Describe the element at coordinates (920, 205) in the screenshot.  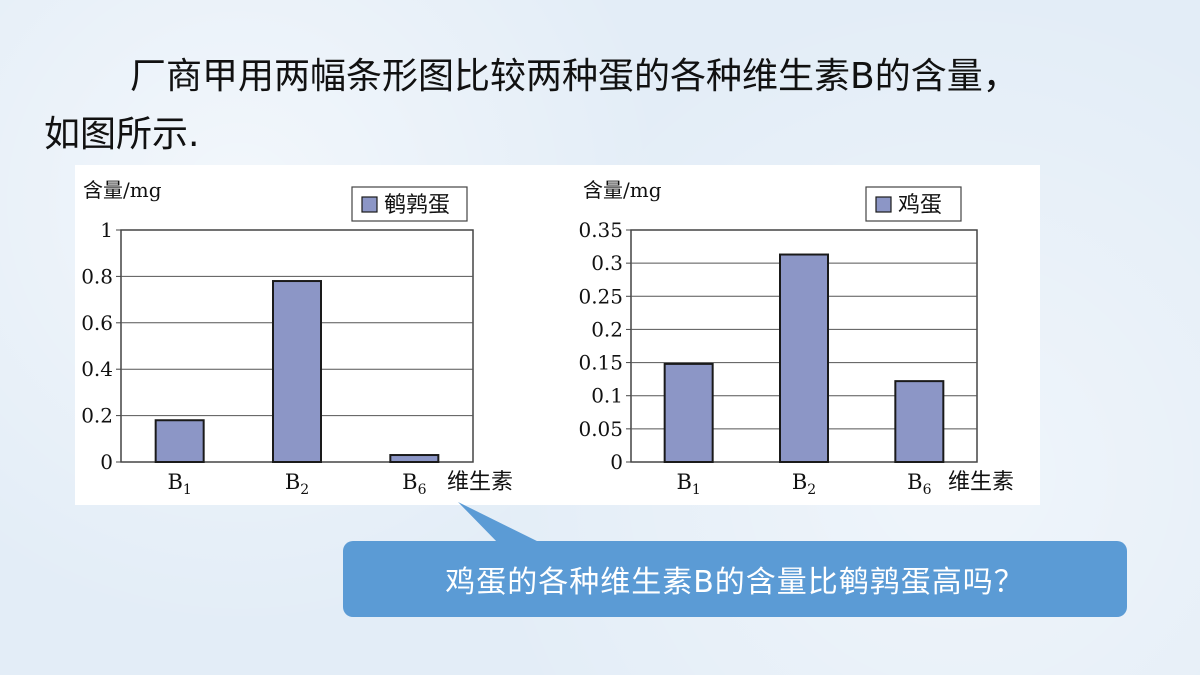
I see `legend-label: 鸡蛋` at that location.